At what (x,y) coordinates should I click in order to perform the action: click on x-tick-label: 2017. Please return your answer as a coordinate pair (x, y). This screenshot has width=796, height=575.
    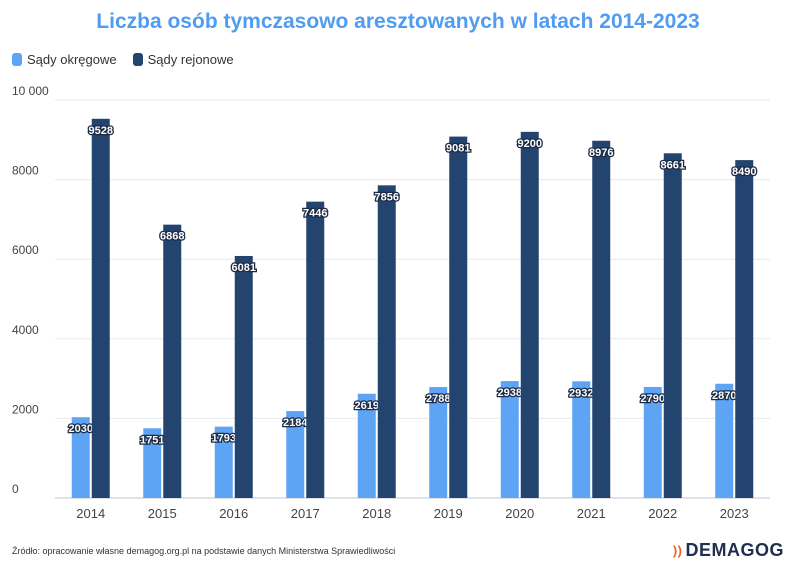
    Looking at the image, I should click on (305, 513).